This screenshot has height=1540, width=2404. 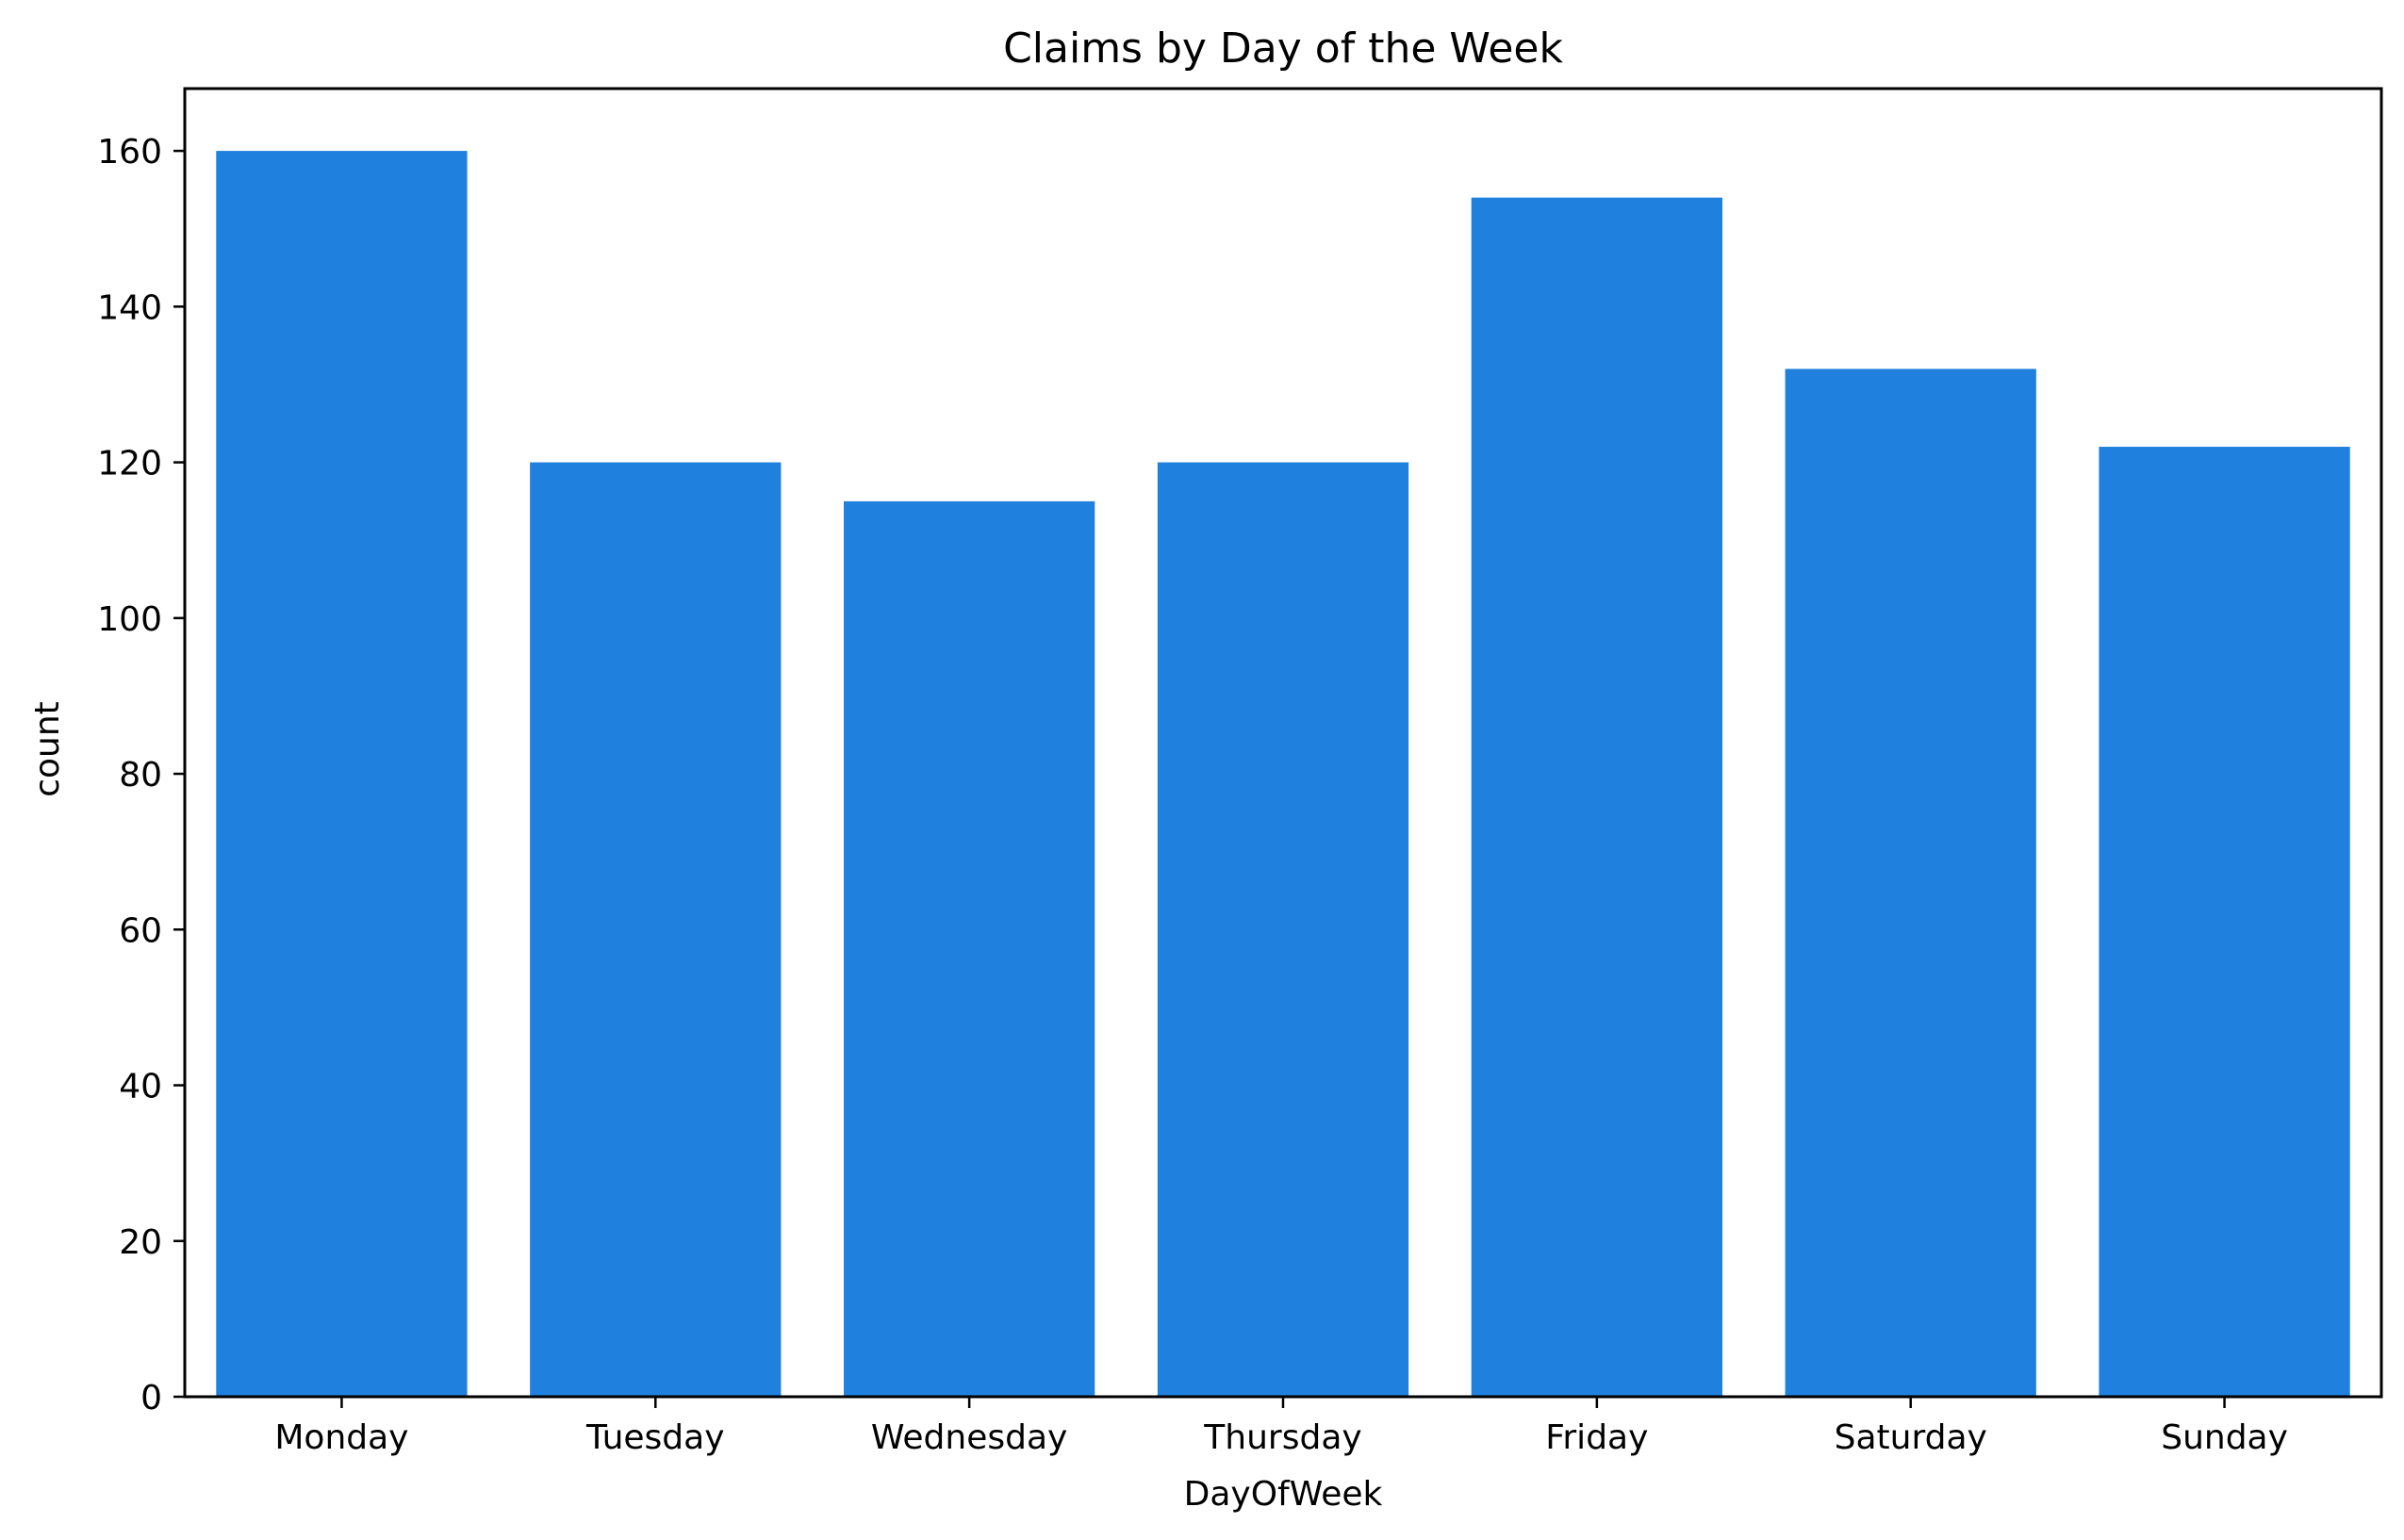 I want to click on y-tick-label: 160, so click(x=129, y=152).